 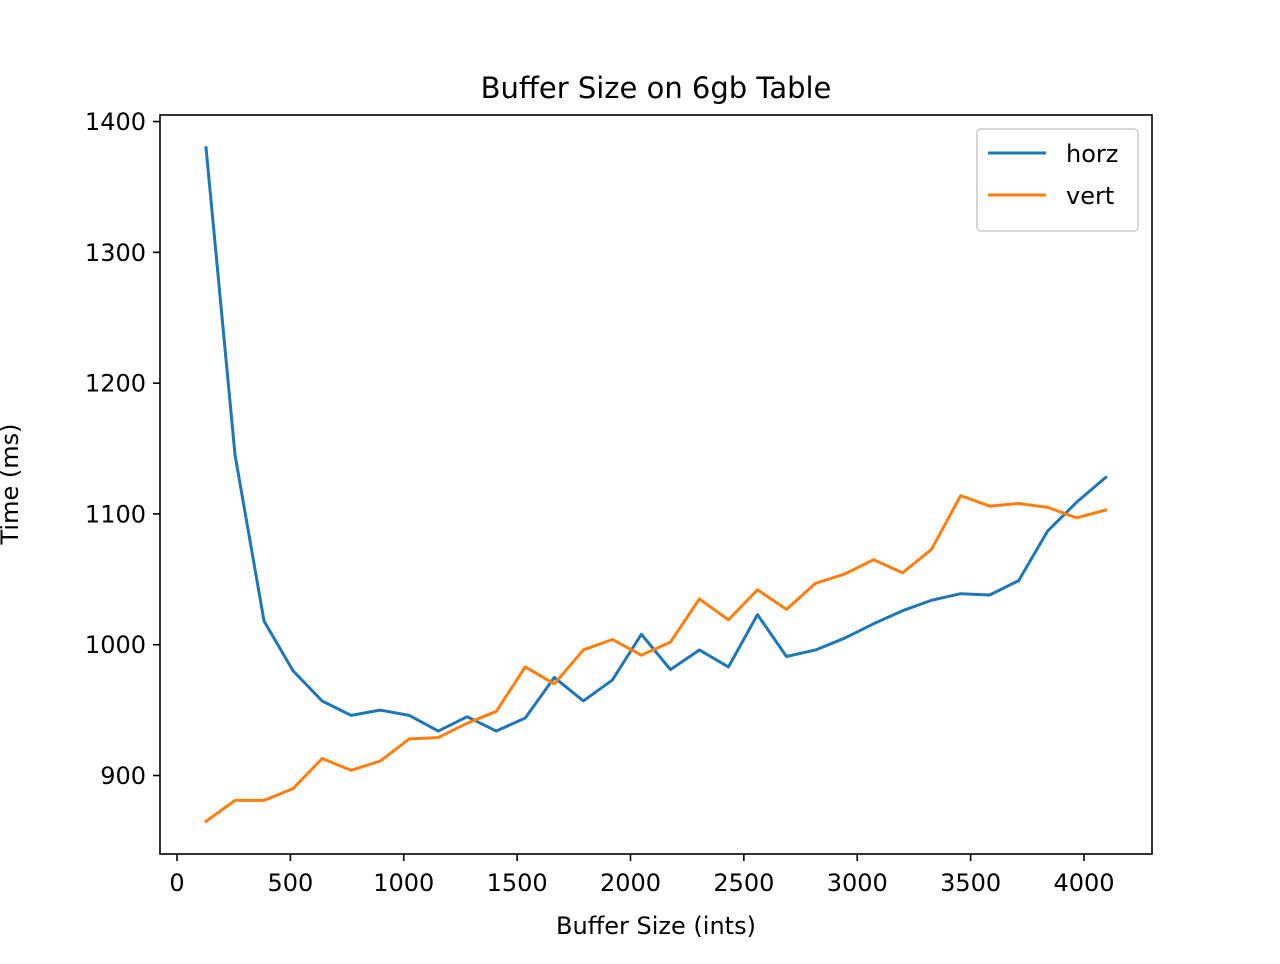 I want to click on x-tick-label: 2500, so click(x=743, y=883).